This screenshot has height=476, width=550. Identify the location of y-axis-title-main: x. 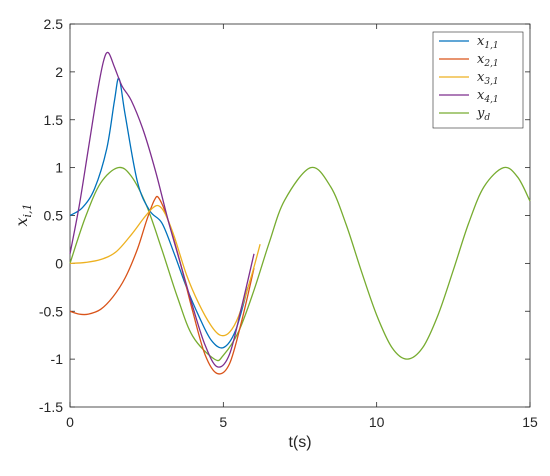
(21, 221).